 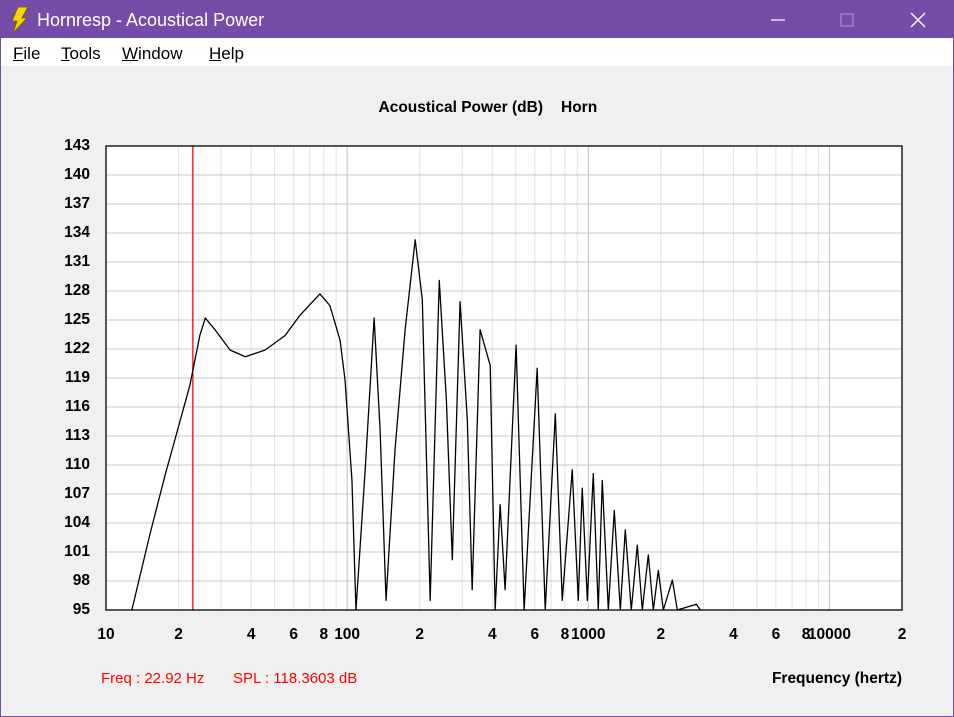 I want to click on title-bar: Hornresp - Acoustical Power, so click(x=477, y=19).